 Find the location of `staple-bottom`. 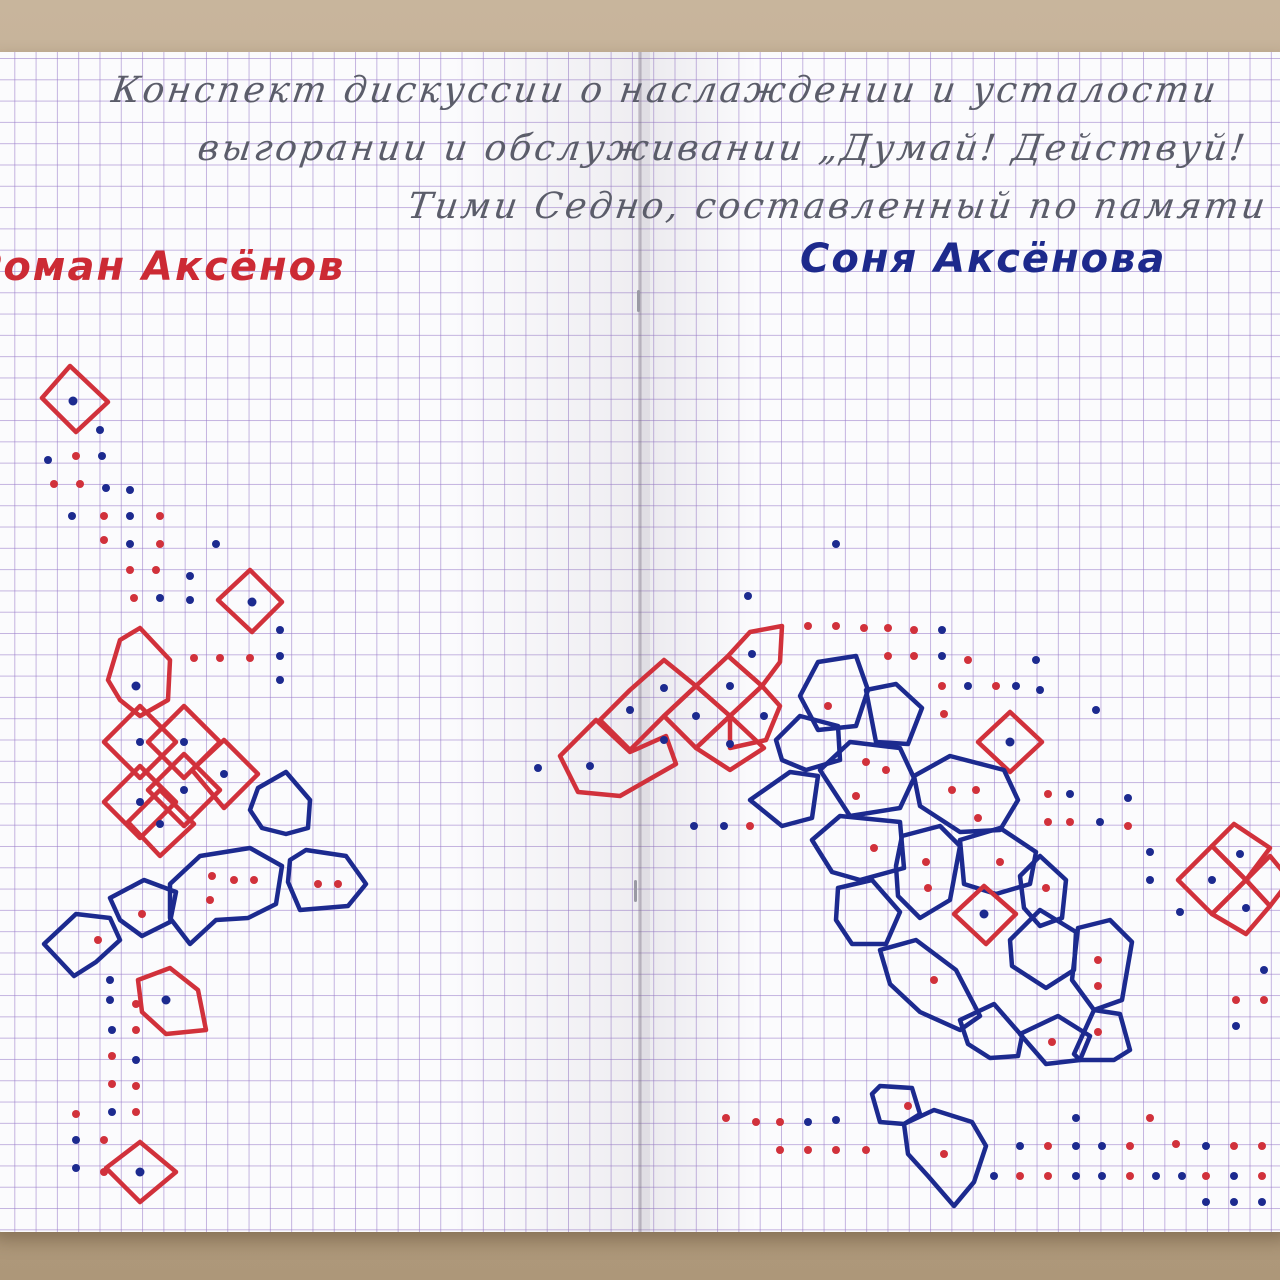

staple-bottom is located at coordinates (635, 891).